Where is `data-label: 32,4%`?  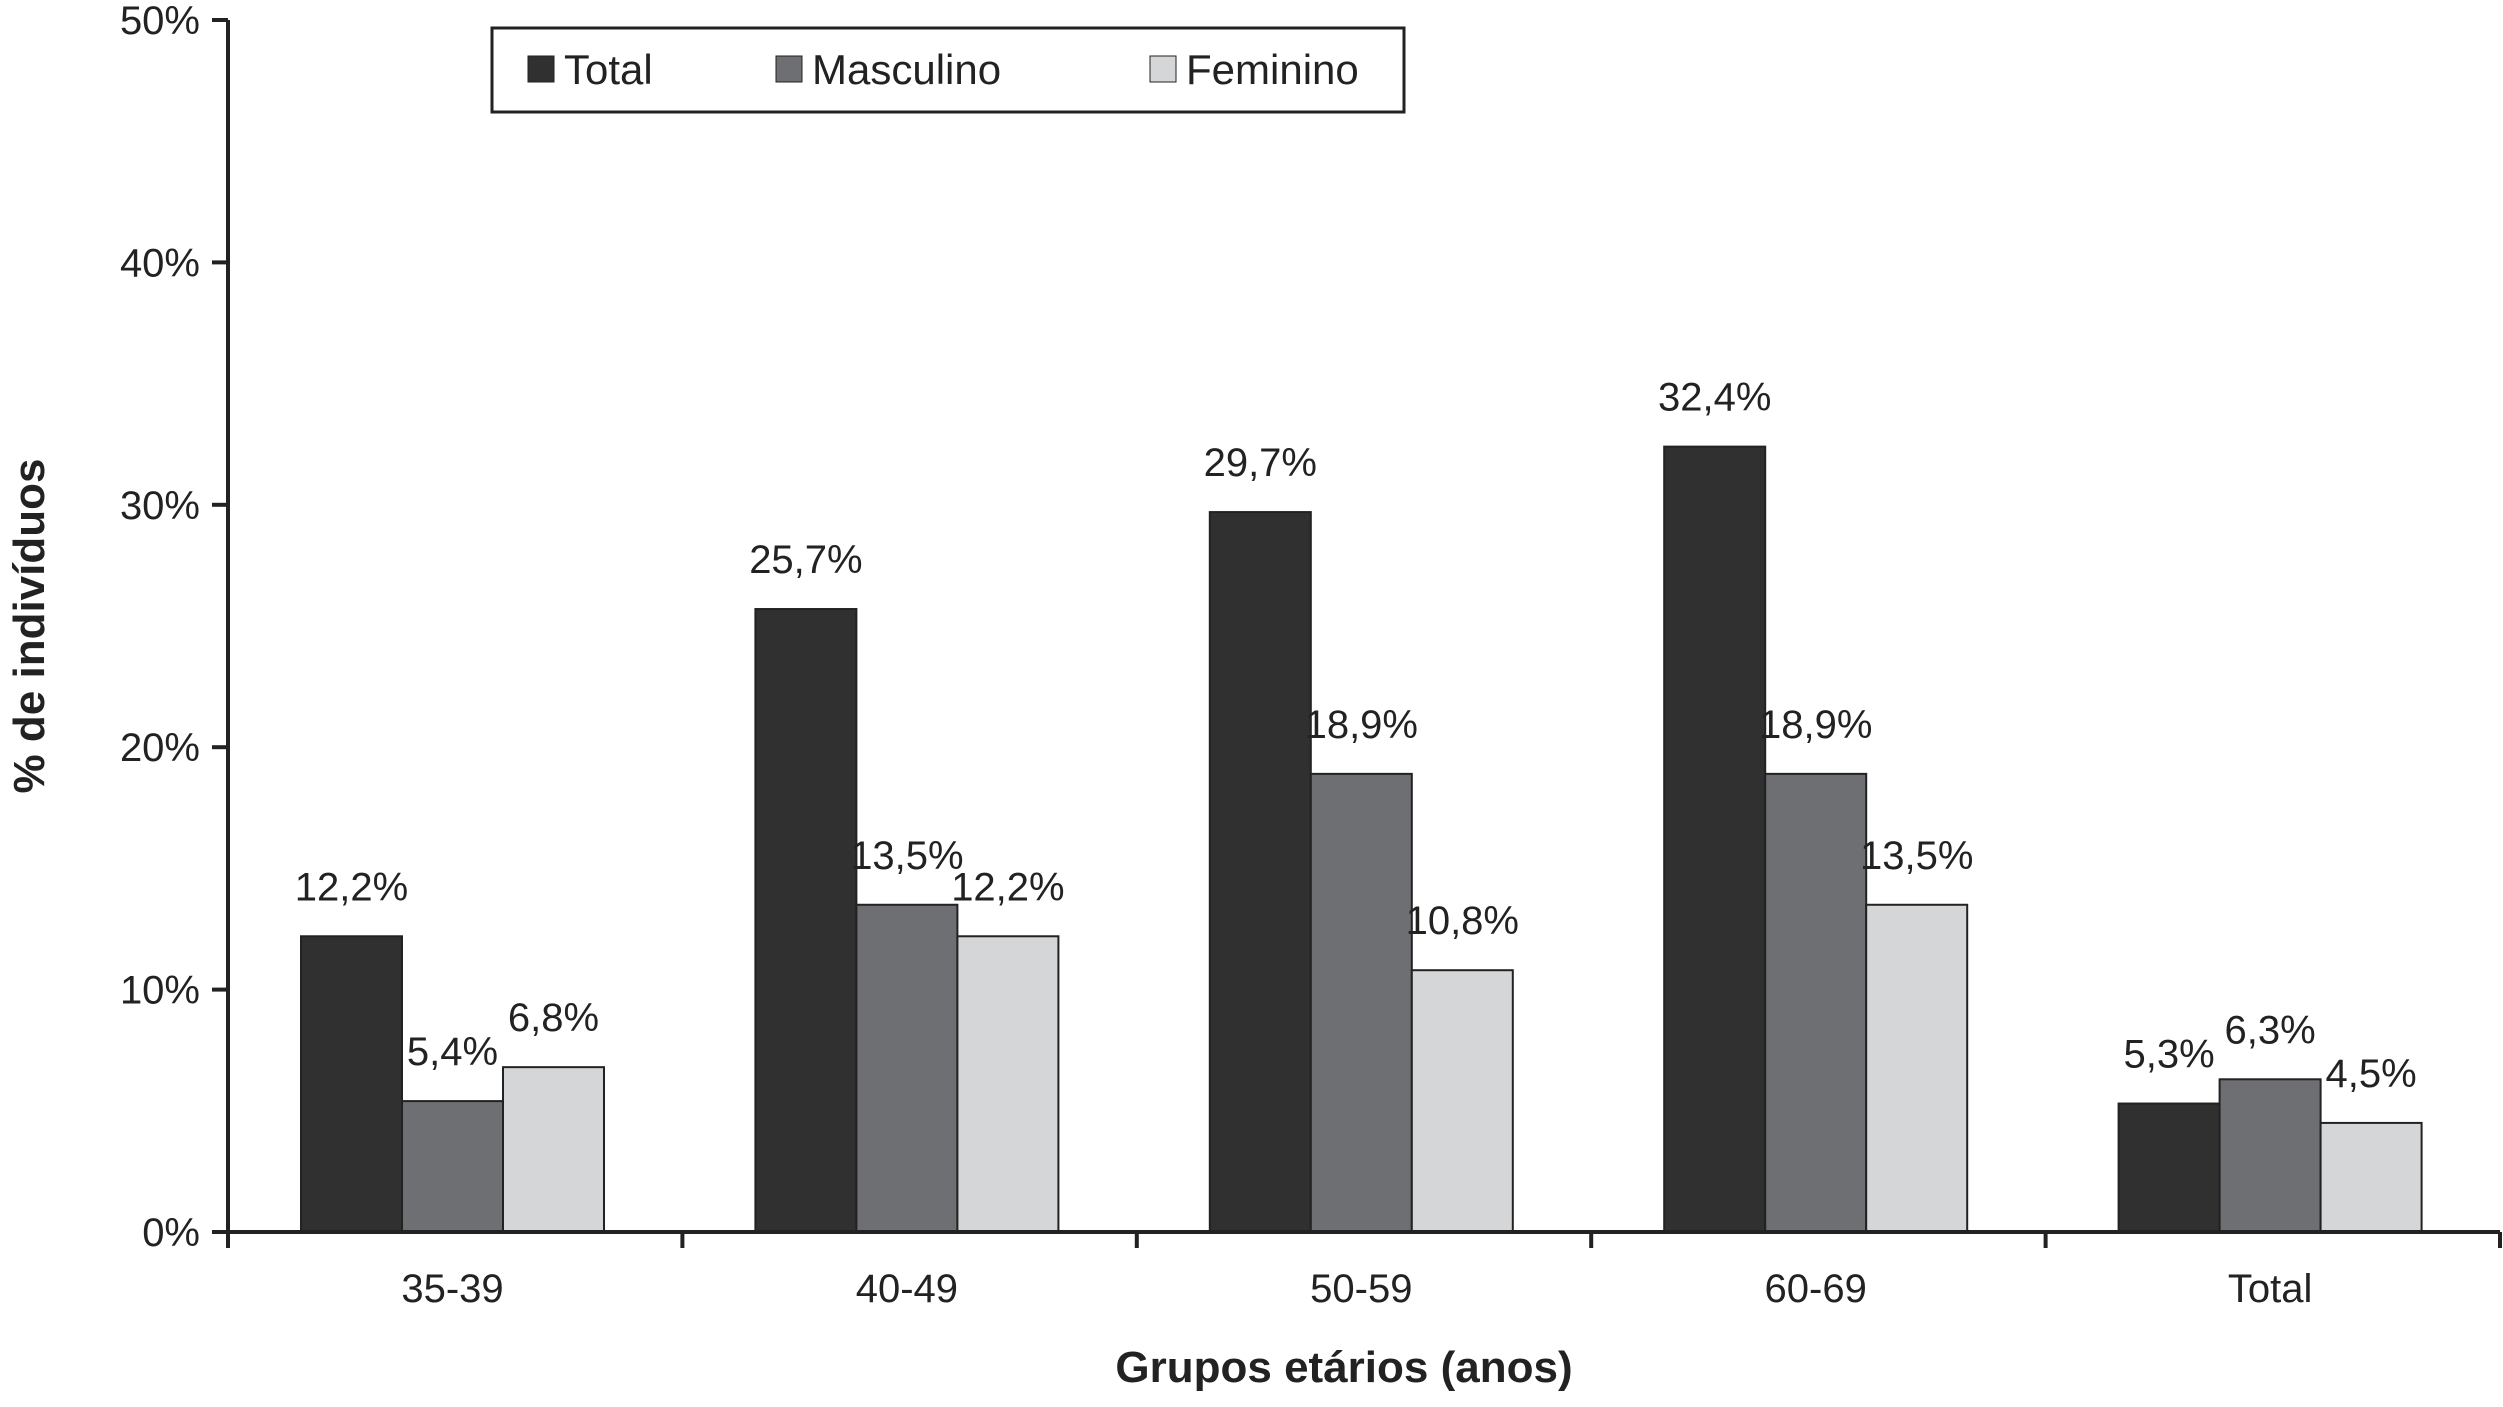
data-label: 32,4% is located at coordinates (1714, 398).